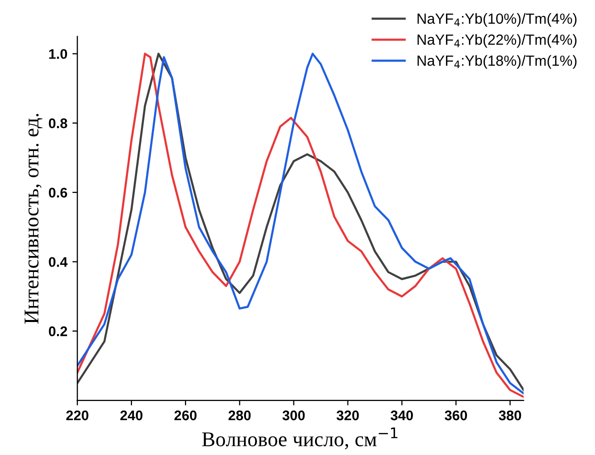 This screenshot has width=595, height=455. I want to click on x-tick-label: 340, so click(401, 415).